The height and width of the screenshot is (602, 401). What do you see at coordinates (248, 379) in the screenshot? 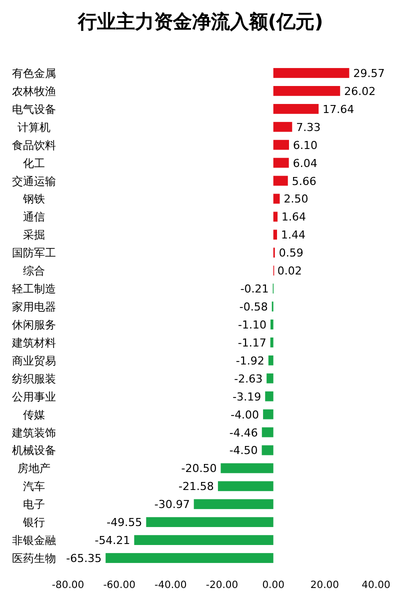
I see `data-label: -2.63` at bounding box center [248, 379].